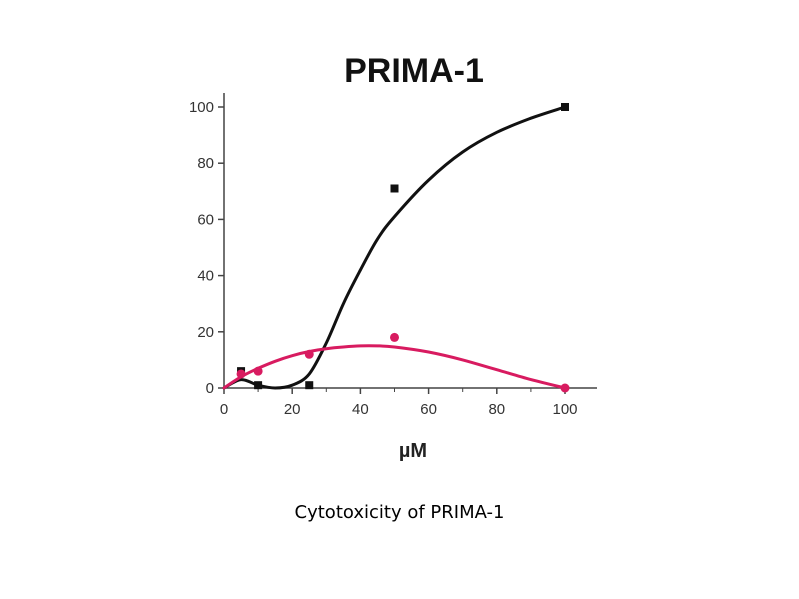  I want to click on y-tick-label: 40, so click(205, 276).